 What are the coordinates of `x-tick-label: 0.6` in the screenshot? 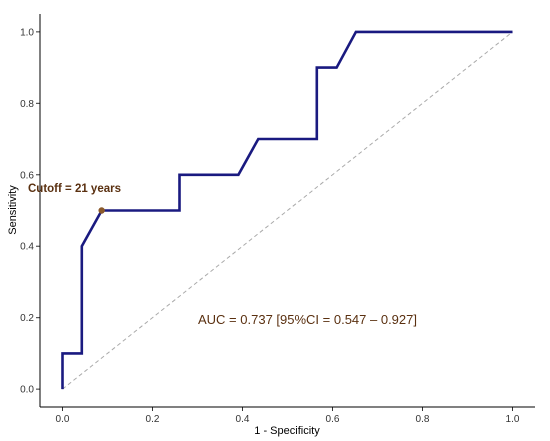 It's located at (333, 419).